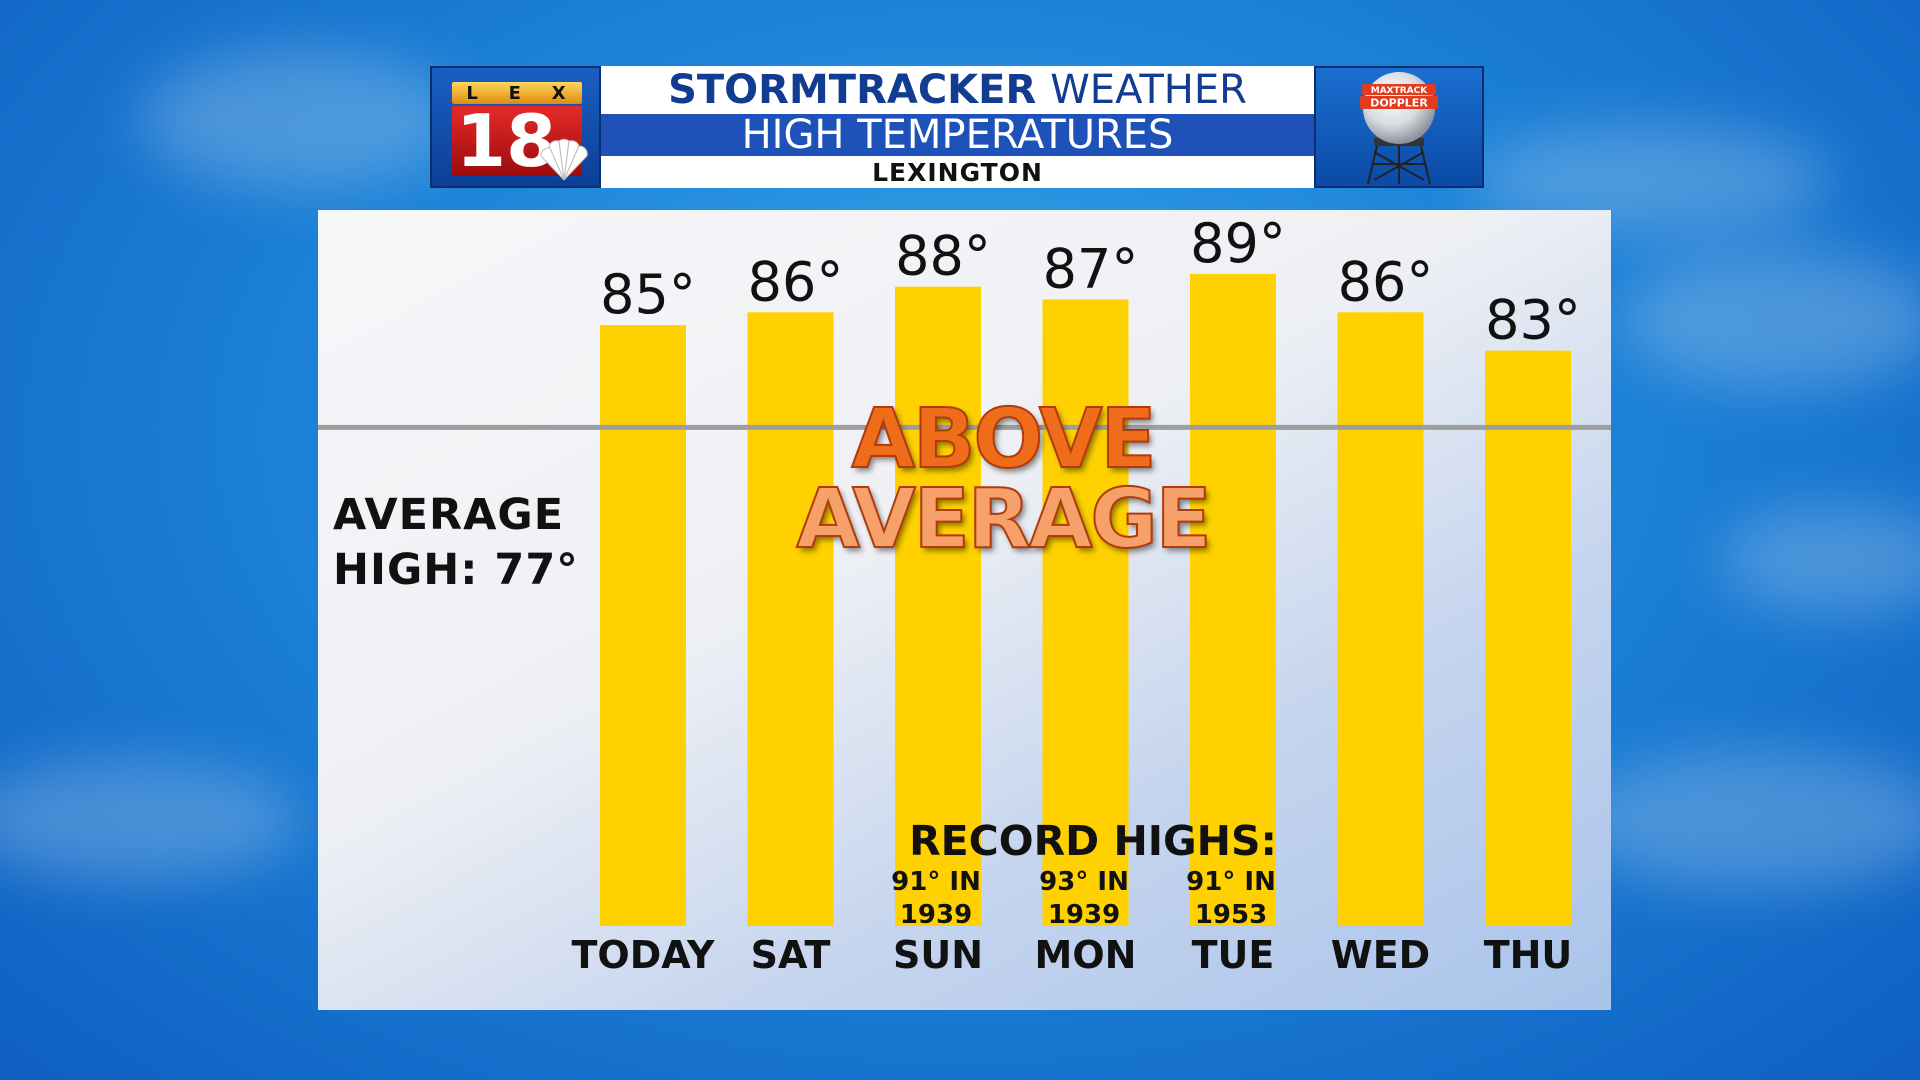 This screenshot has height=1080, width=1920. I want to click on category-label-tue: TUE, so click(1233, 955).